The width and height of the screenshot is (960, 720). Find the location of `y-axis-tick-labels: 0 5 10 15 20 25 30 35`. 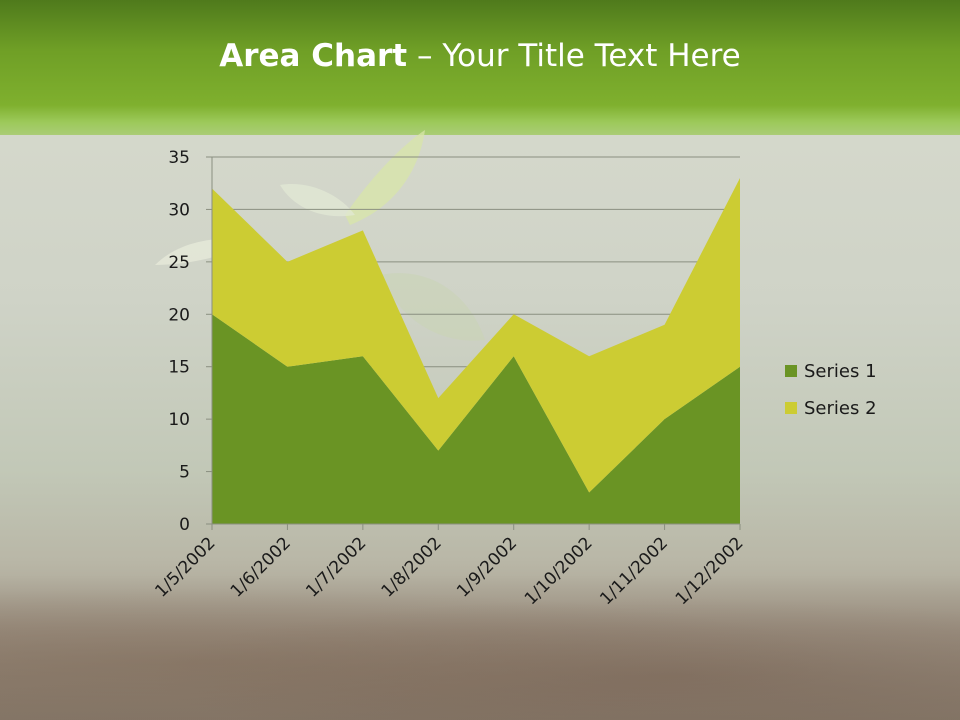

y-axis-tick-labels: 0 5 10 15 20 25 30 35 is located at coordinates (179, 341).